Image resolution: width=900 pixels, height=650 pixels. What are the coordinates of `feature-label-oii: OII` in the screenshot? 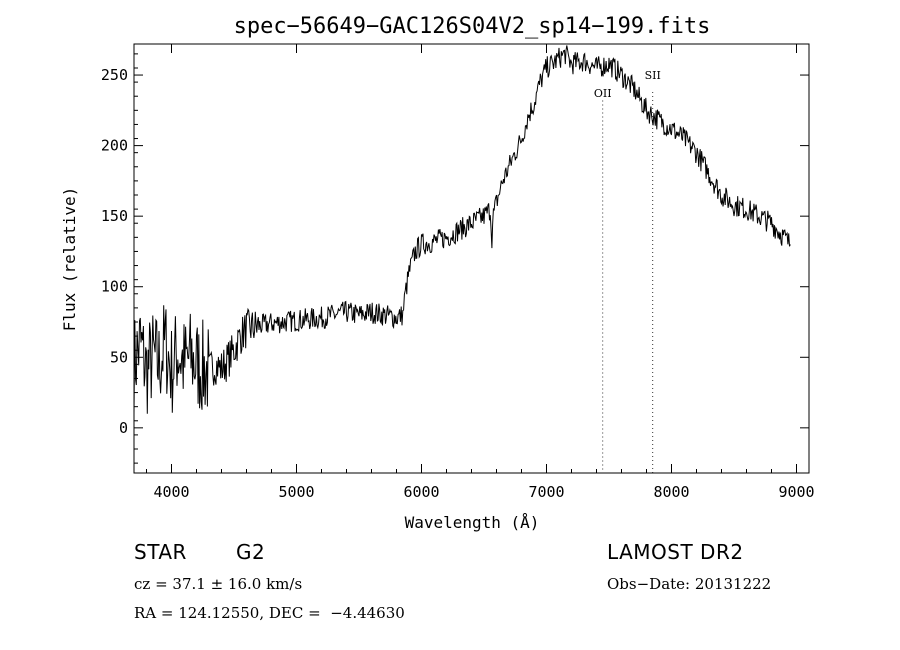 It's located at (603, 93).